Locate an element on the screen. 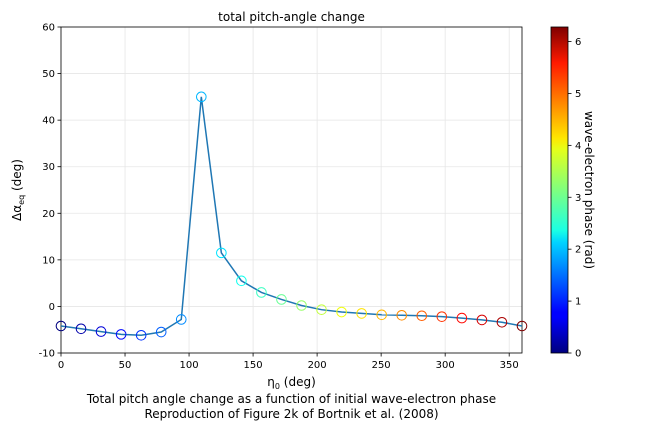 This screenshot has height=432, width=648. y-tick-label: 0 is located at coordinates (52, 307).